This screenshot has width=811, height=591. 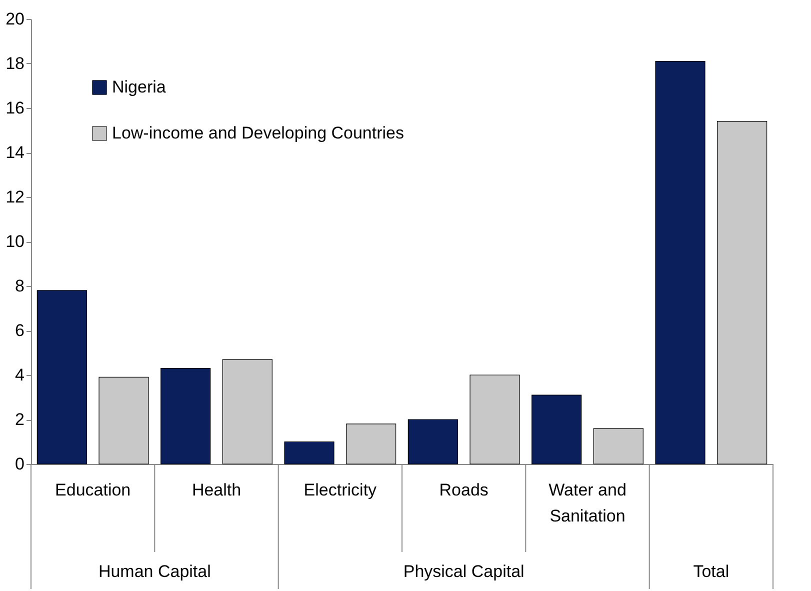 What do you see at coordinates (463, 571) in the screenshot?
I see `text: Physical Capital` at bounding box center [463, 571].